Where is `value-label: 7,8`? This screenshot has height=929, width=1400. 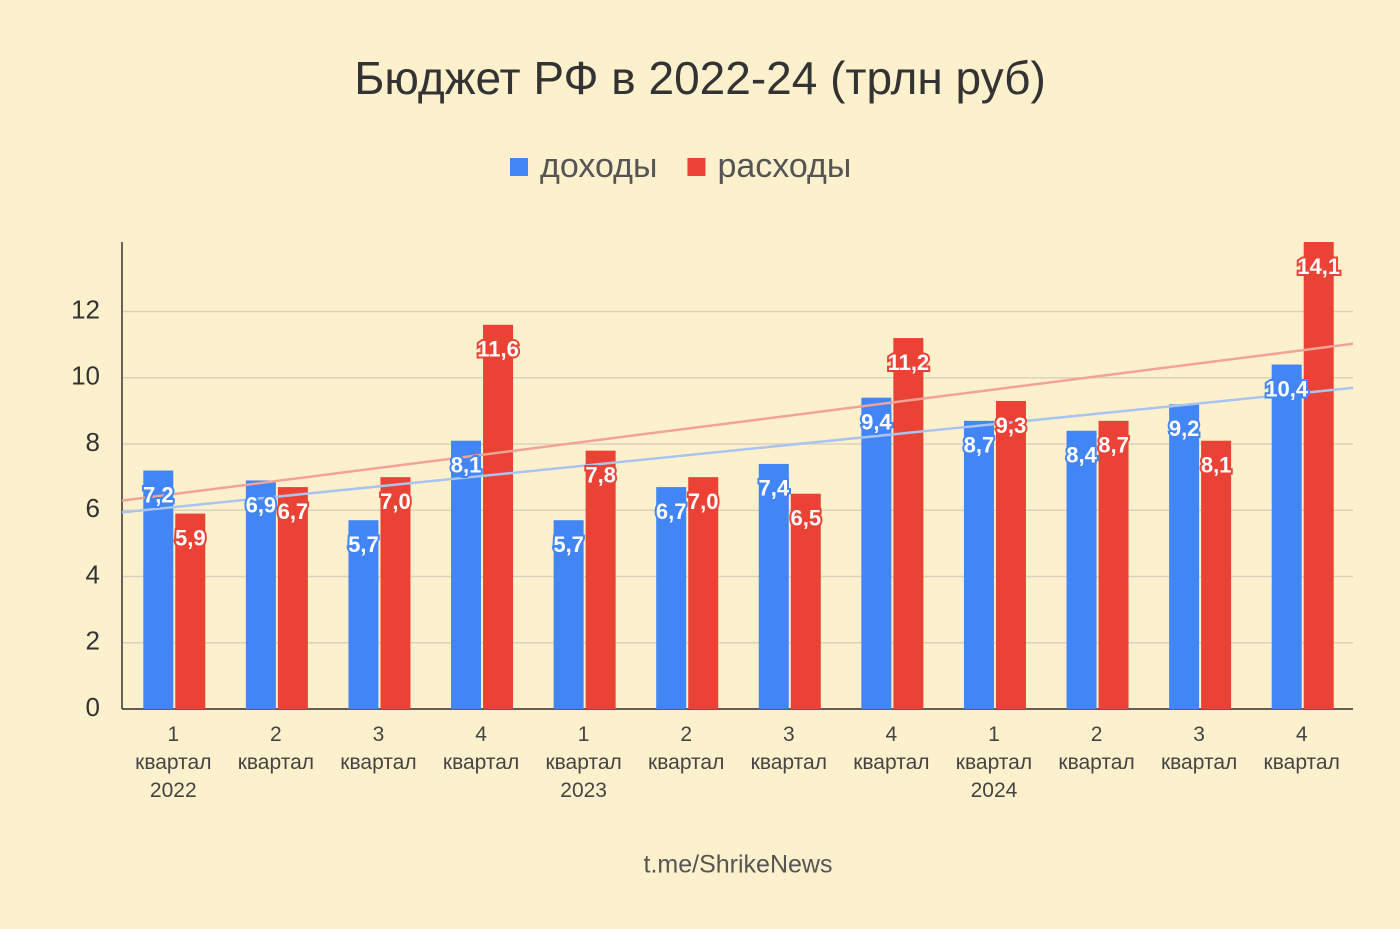 value-label: 7,8 is located at coordinates (600, 474).